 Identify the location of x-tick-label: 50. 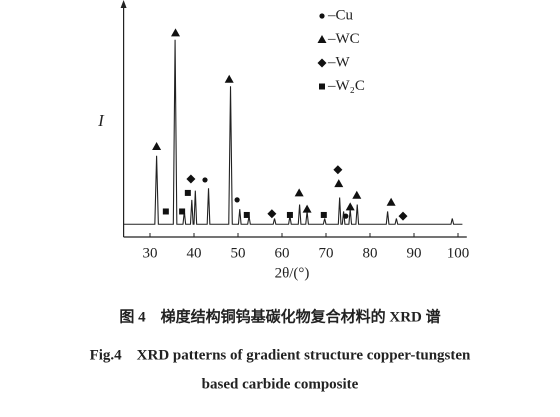
(238, 253).